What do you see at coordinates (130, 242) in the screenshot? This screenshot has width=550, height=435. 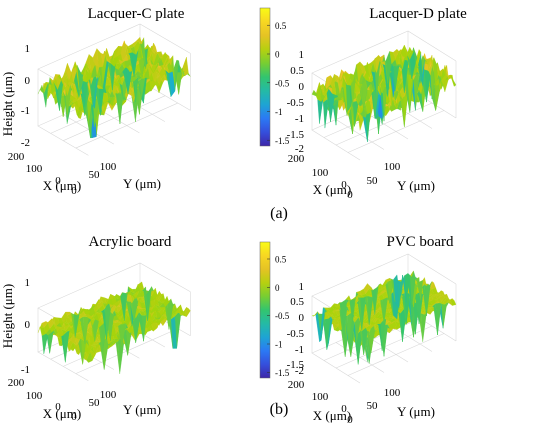 I see `plot-title: Acrylic board` at bounding box center [130, 242].